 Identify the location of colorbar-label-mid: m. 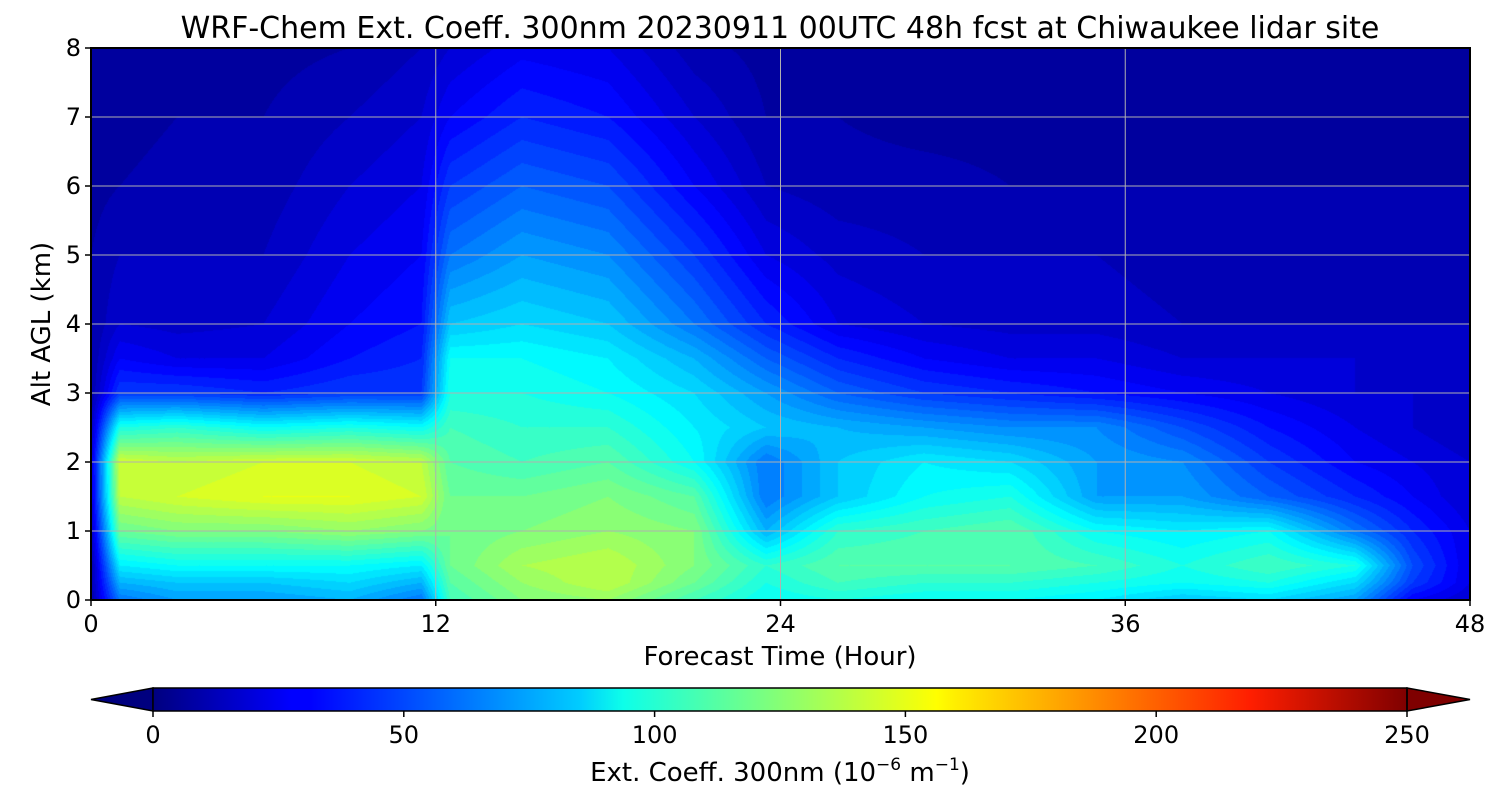
(918, 773).